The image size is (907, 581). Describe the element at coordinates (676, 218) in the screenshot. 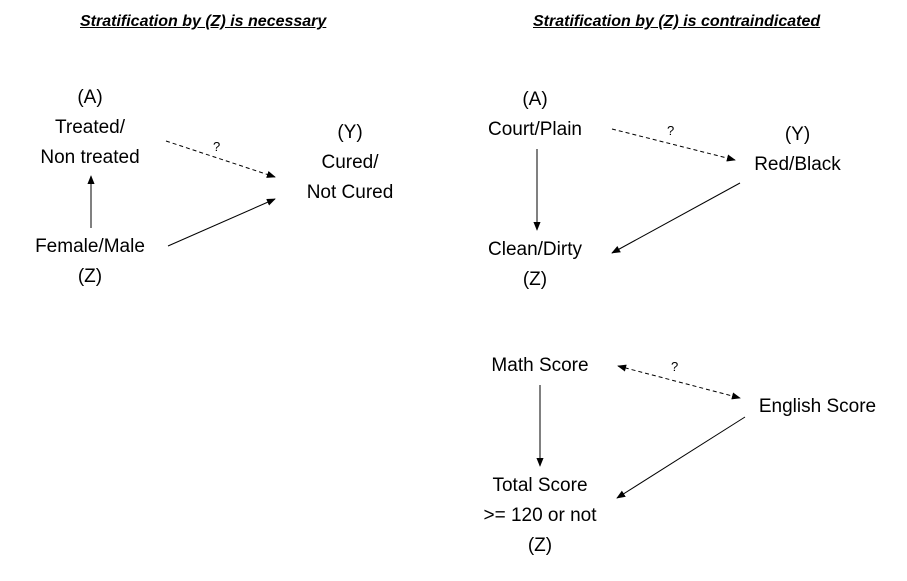

I see `arrow-red-to-clean` at that location.